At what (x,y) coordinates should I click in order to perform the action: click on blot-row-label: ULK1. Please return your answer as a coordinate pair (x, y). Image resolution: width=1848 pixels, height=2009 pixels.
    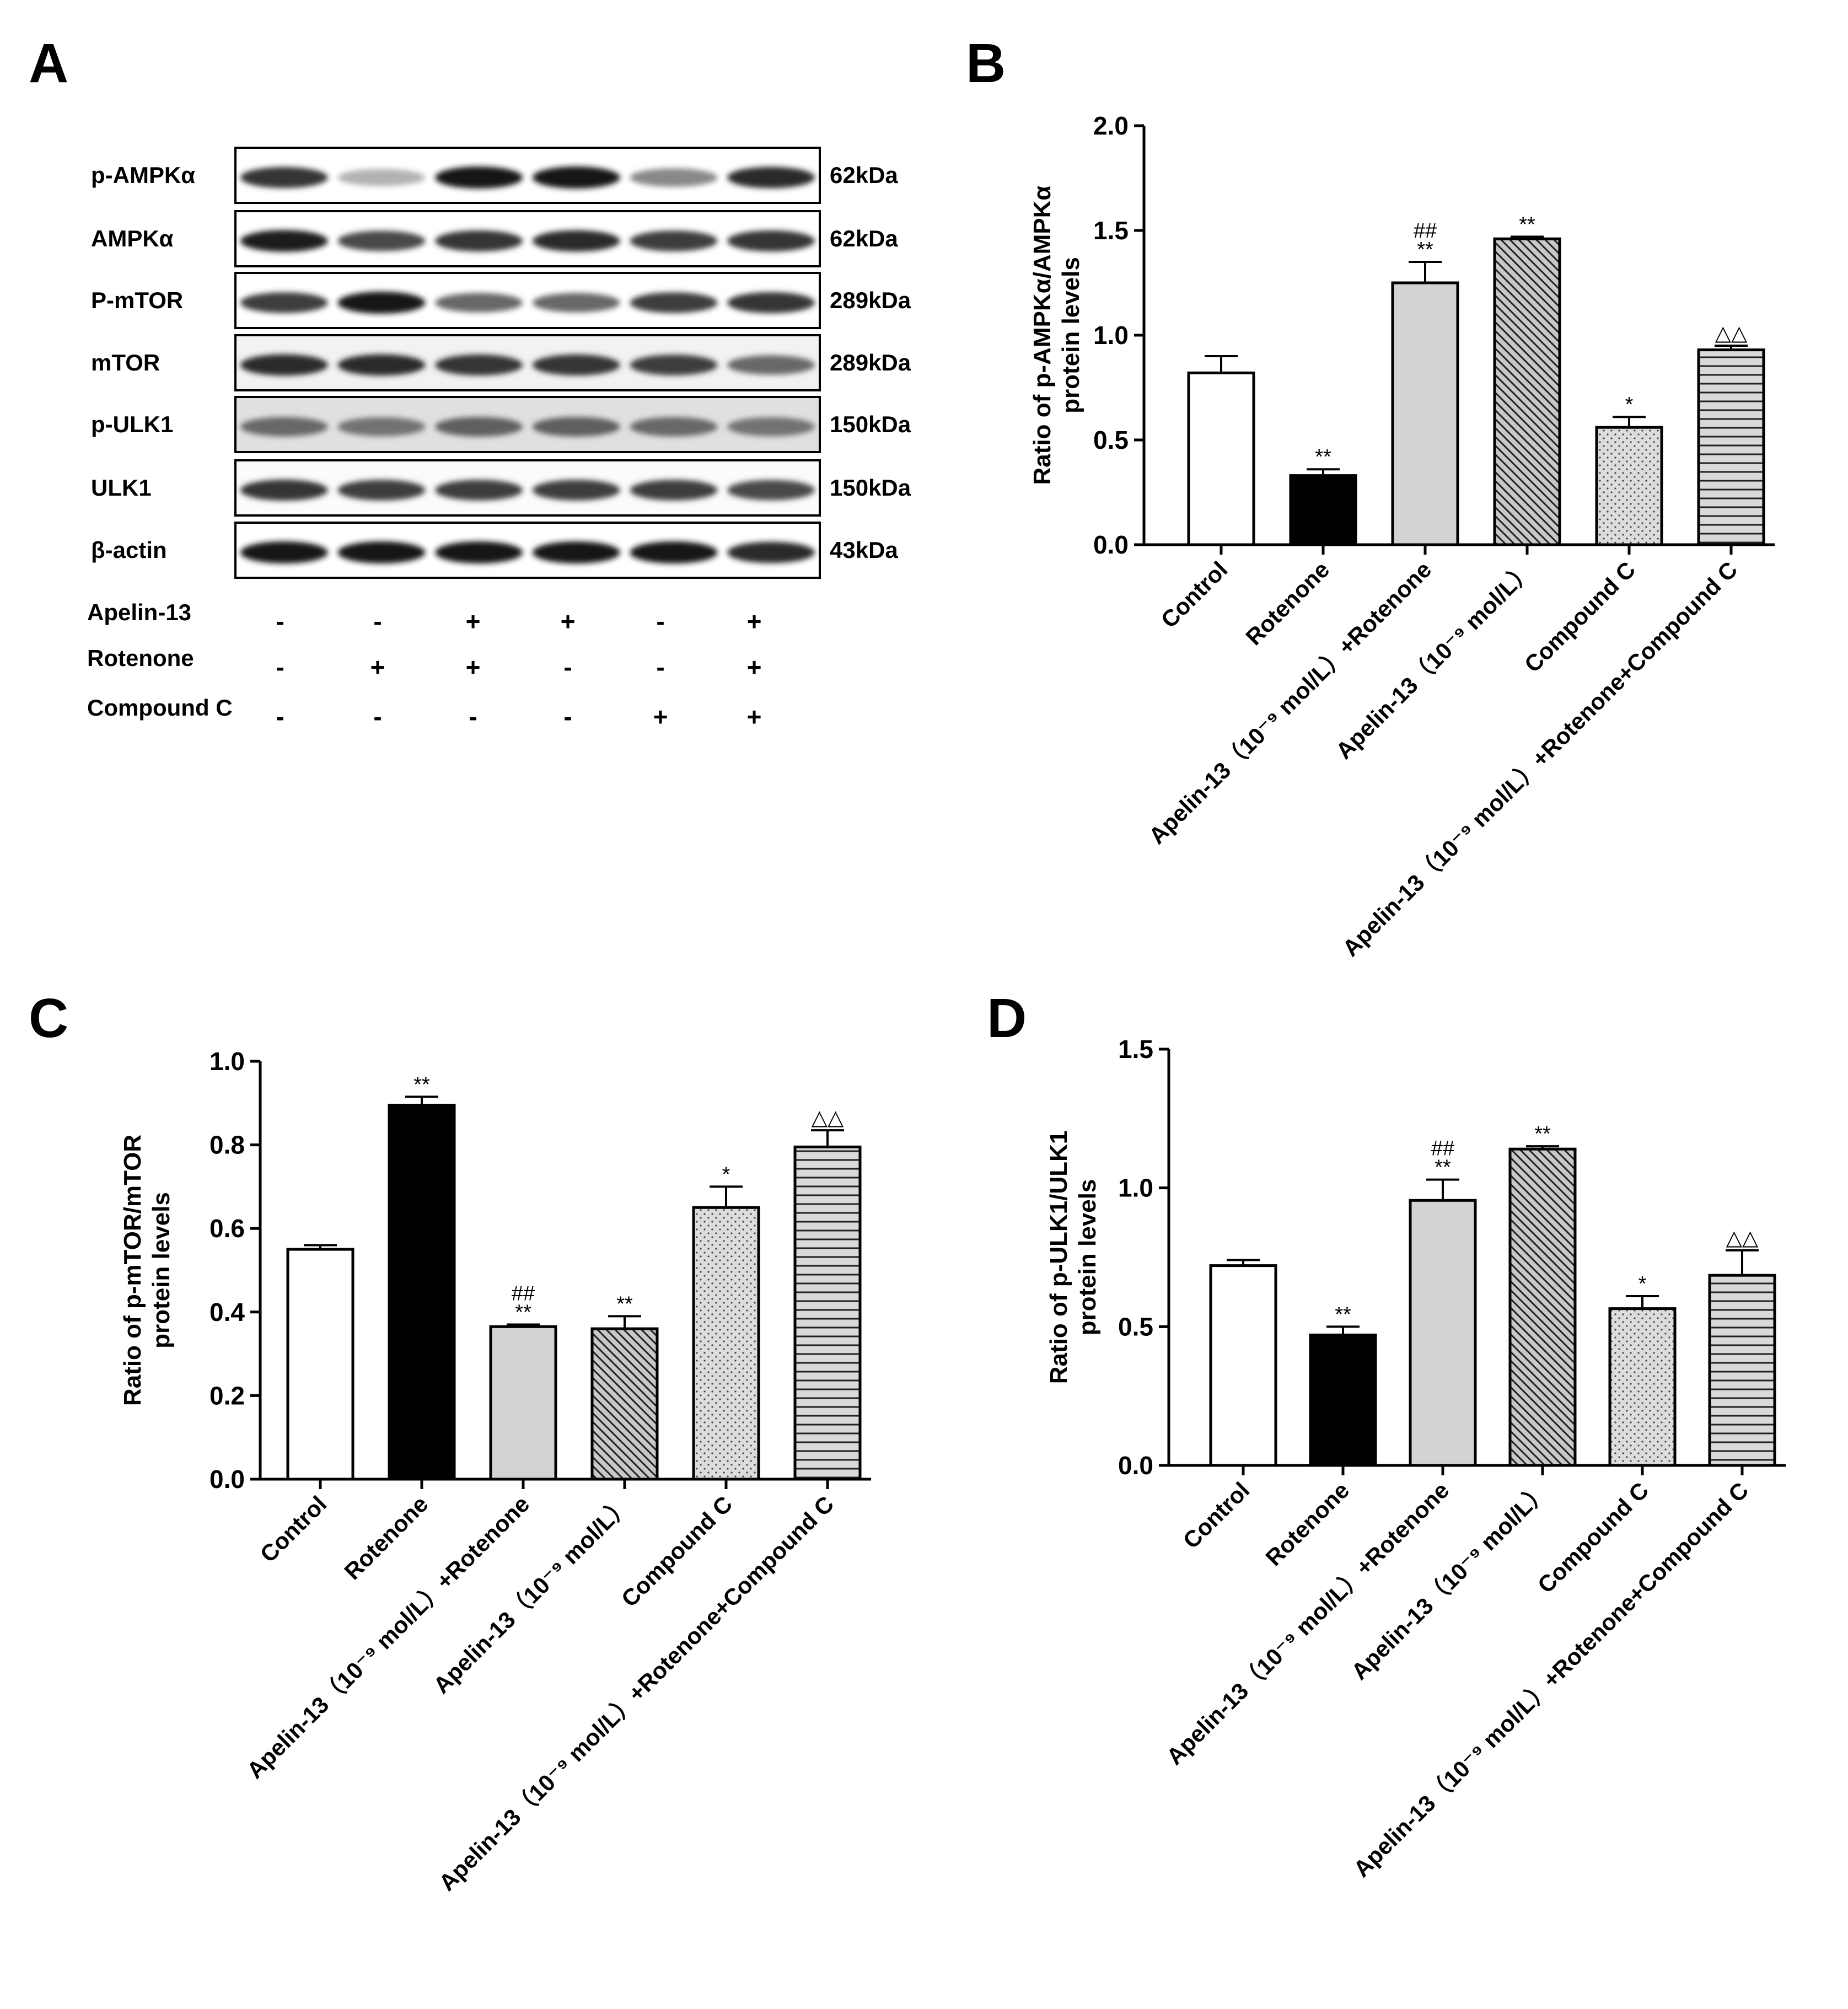
    Looking at the image, I should click on (121, 488).